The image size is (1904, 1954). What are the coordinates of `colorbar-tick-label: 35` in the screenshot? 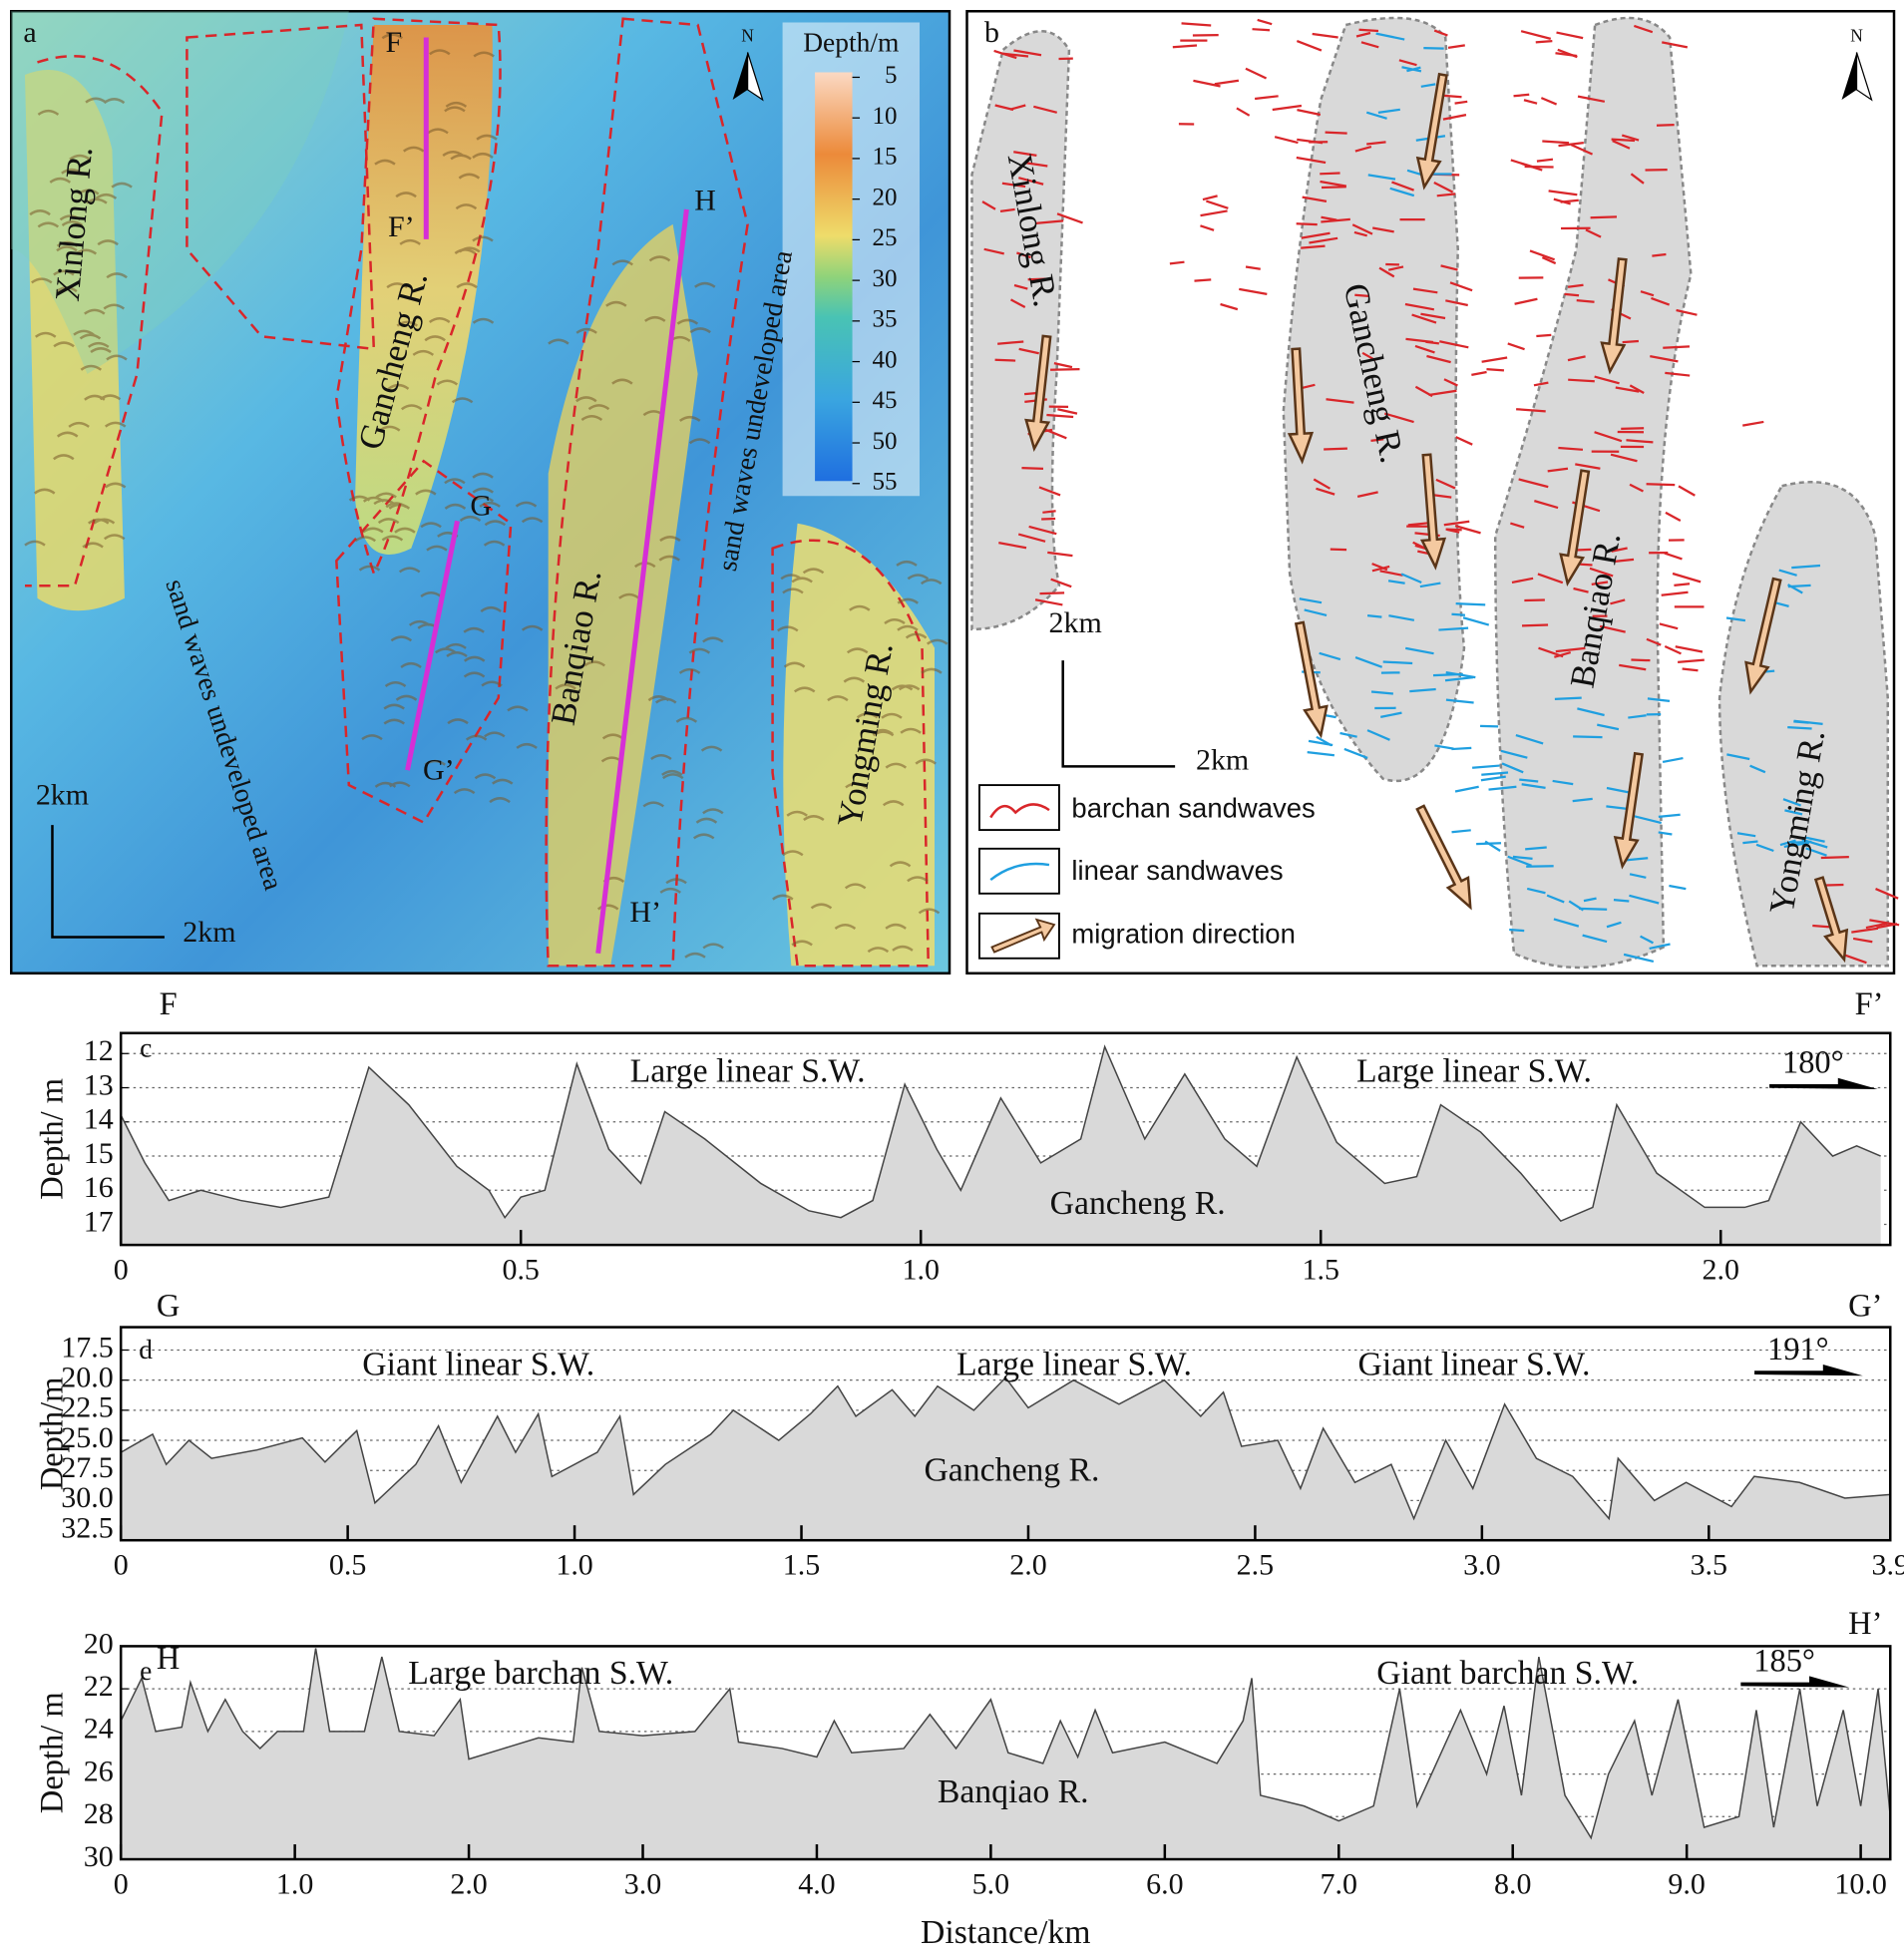 It's located at (885, 319).